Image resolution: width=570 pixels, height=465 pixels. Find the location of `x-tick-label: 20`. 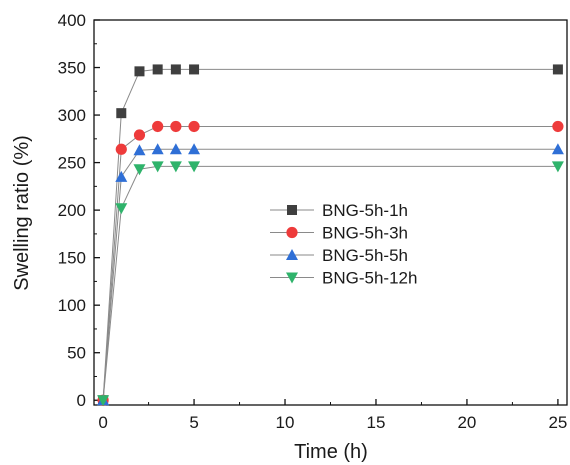

x-tick-label: 20 is located at coordinates (466, 422).